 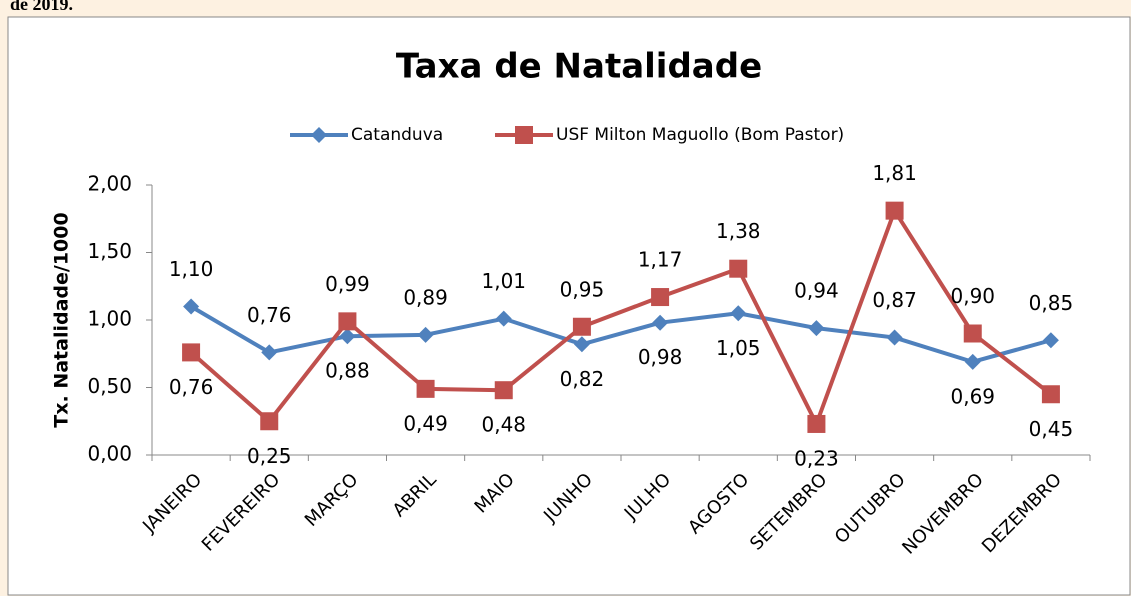 What do you see at coordinates (62, 319) in the screenshot?
I see `y-axis-label: Tx. Natalidade/1000` at bounding box center [62, 319].